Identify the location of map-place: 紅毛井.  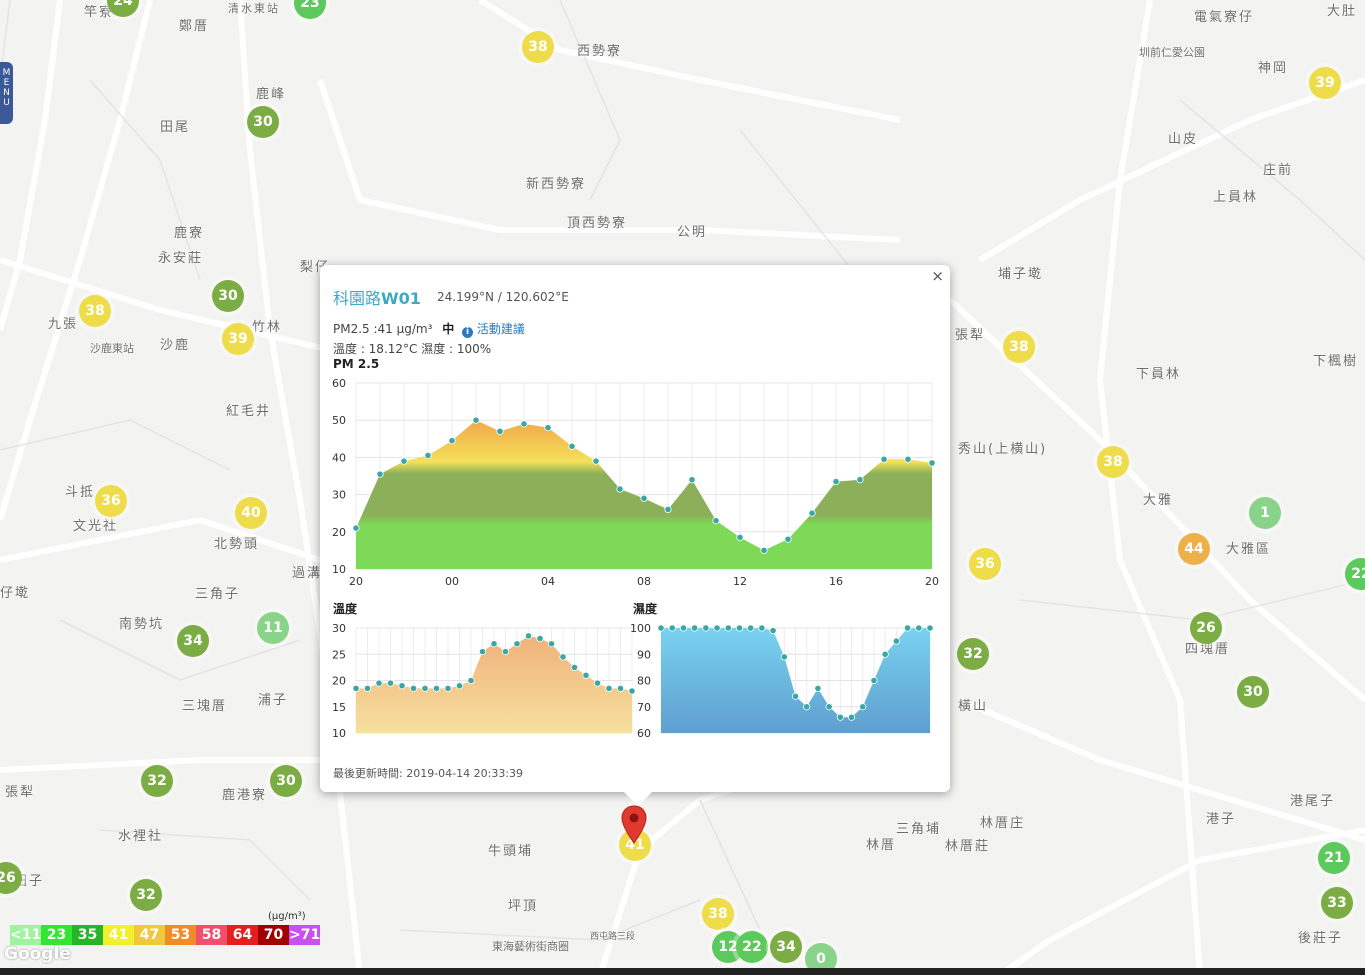
(249, 411).